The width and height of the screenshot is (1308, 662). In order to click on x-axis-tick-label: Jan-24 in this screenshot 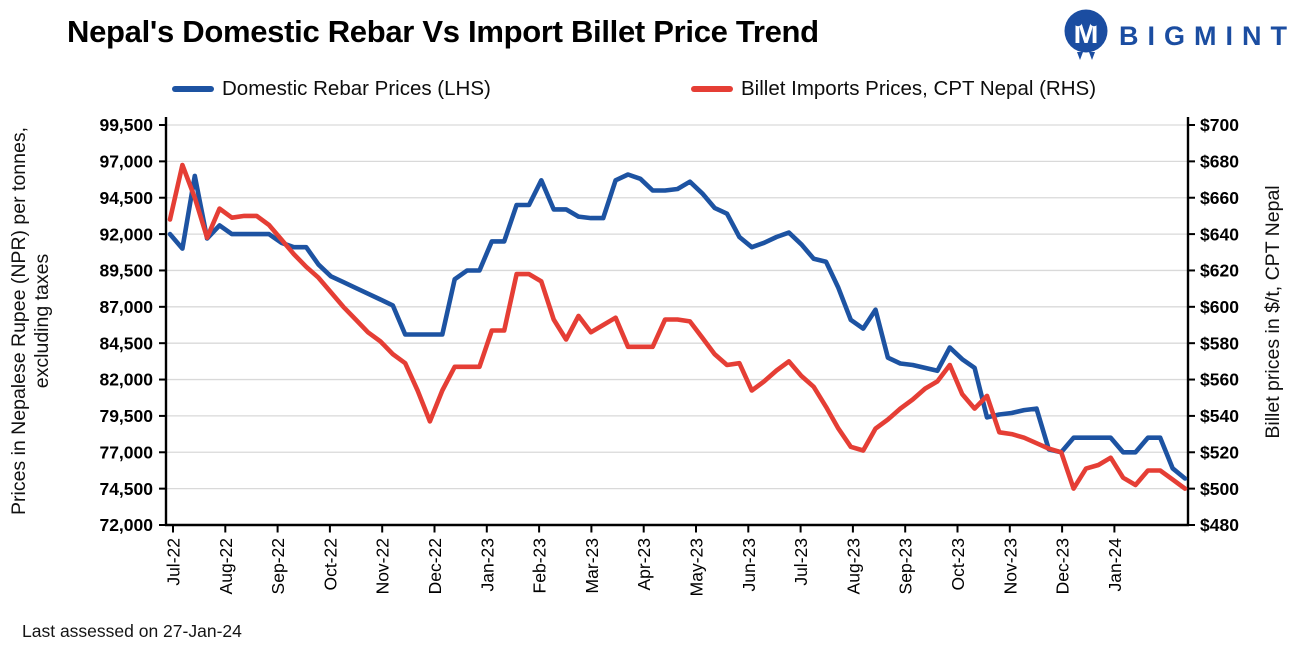, I will do `click(1115, 565)`.